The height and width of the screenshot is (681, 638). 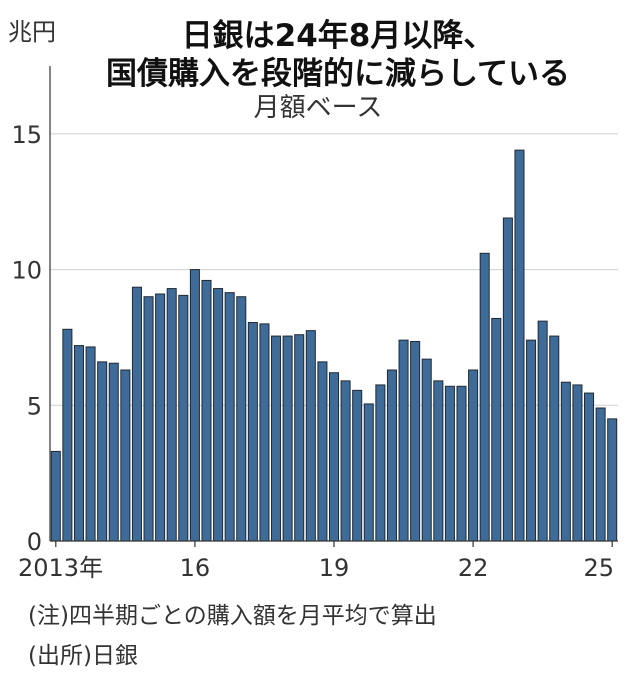 I want to click on bar-2024Q4, so click(x=600, y=474).